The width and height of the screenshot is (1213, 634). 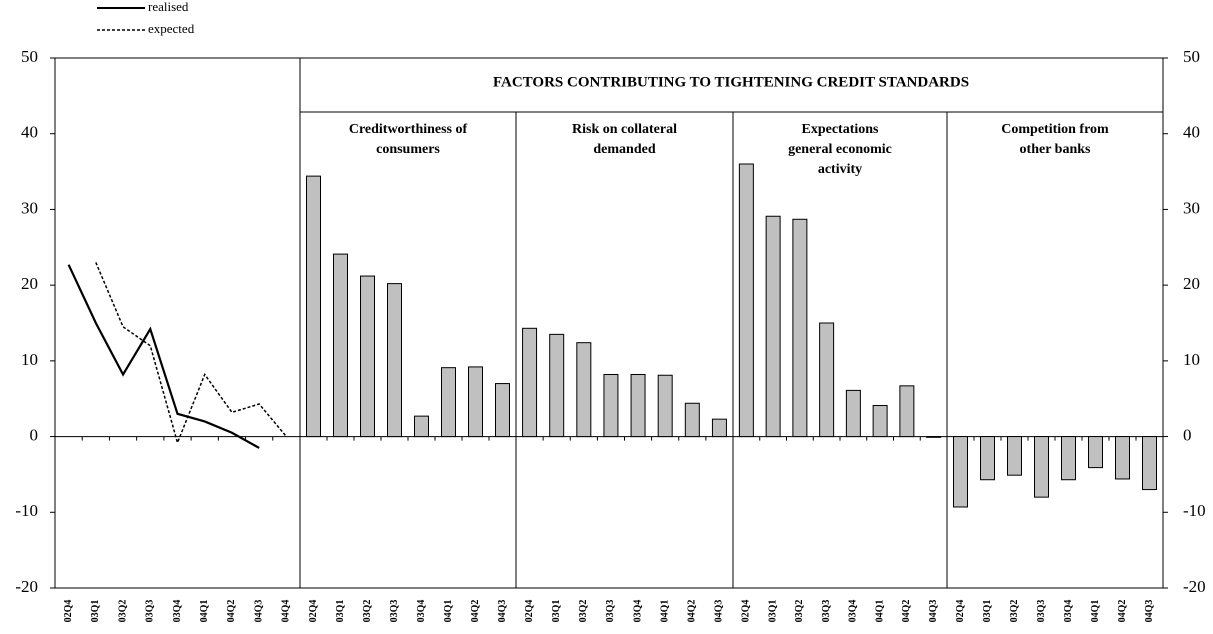 What do you see at coordinates (1055, 129) in the screenshot?
I see `panel-title: Competition from` at bounding box center [1055, 129].